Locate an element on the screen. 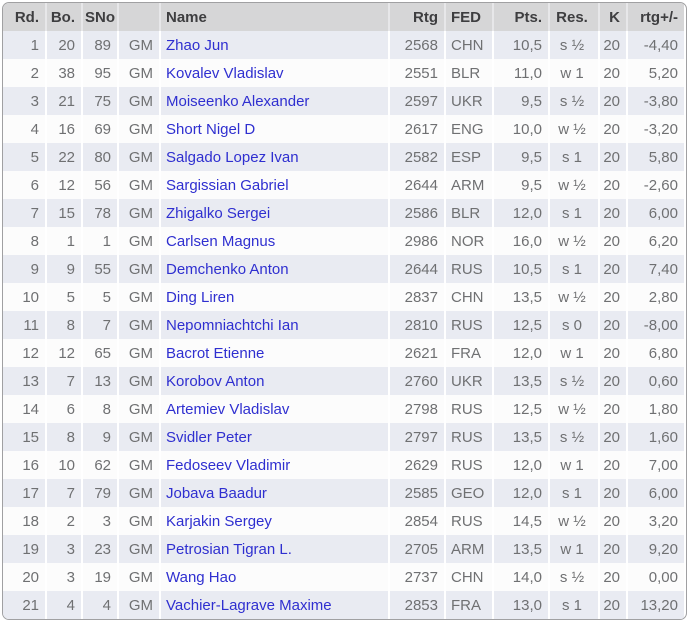  cell-rd: 3 is located at coordinates (24, 101).